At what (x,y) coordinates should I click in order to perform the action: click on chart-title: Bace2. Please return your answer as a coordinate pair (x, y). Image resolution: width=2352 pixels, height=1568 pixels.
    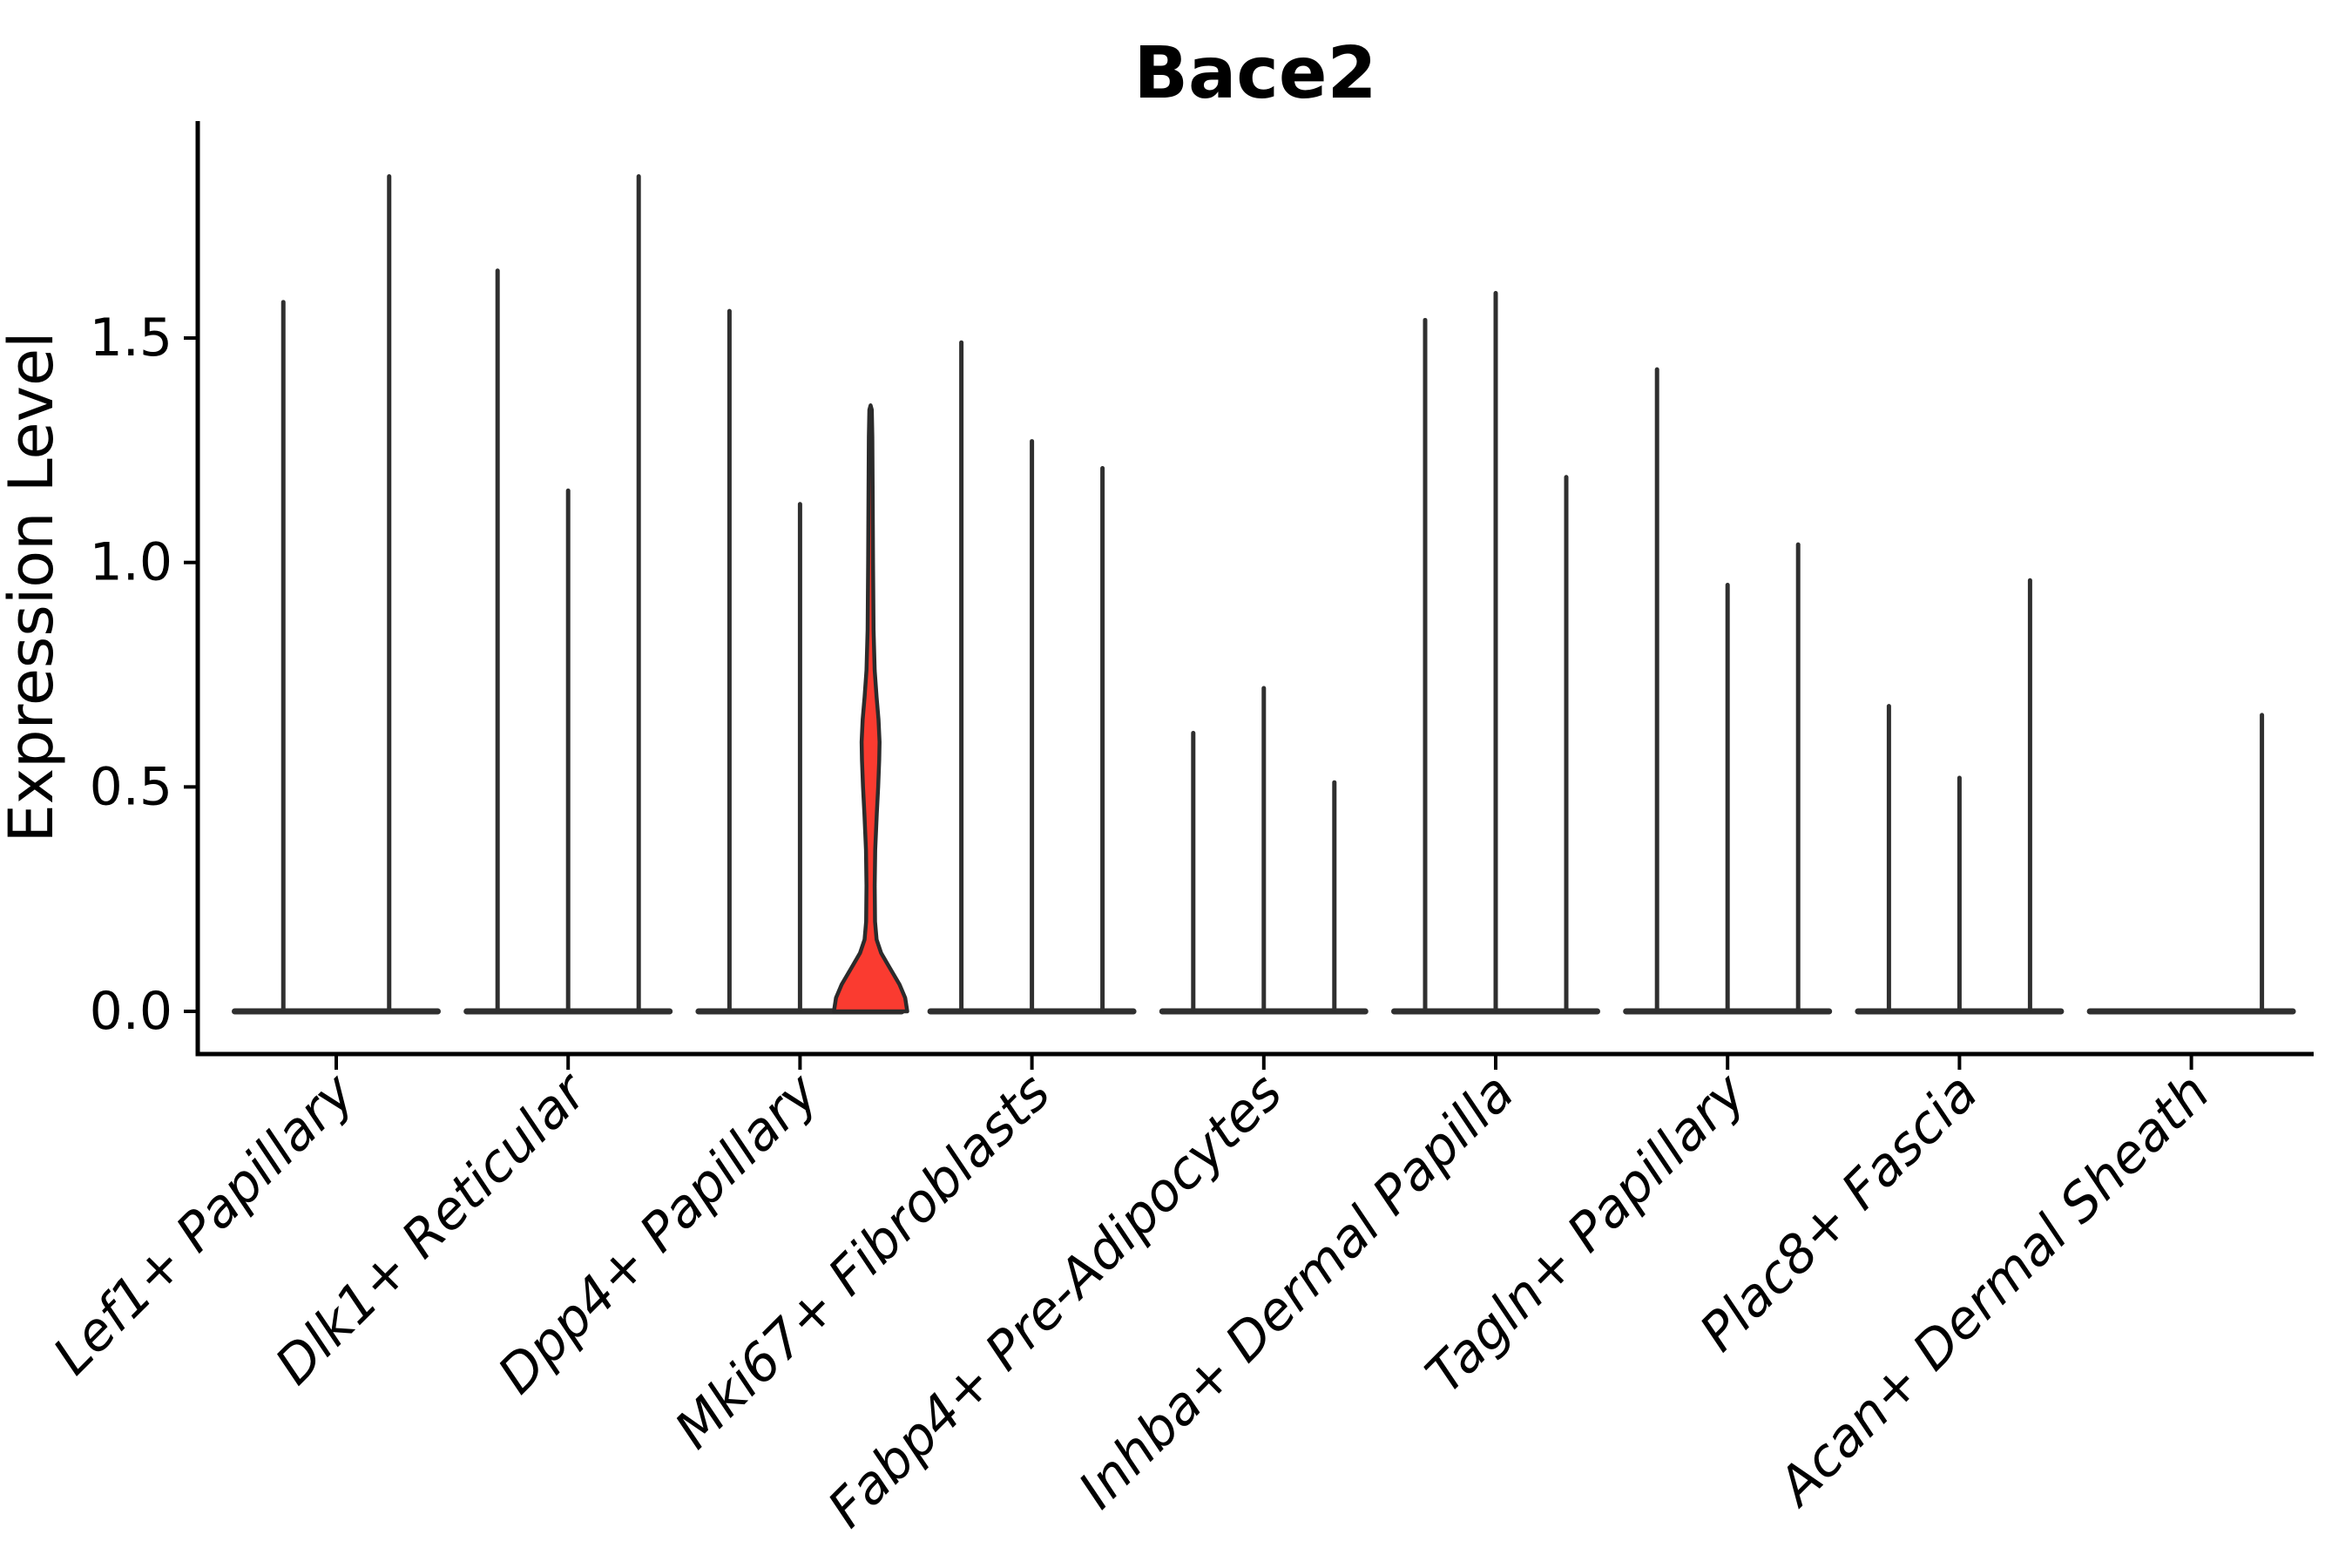
    Looking at the image, I should click on (1254, 74).